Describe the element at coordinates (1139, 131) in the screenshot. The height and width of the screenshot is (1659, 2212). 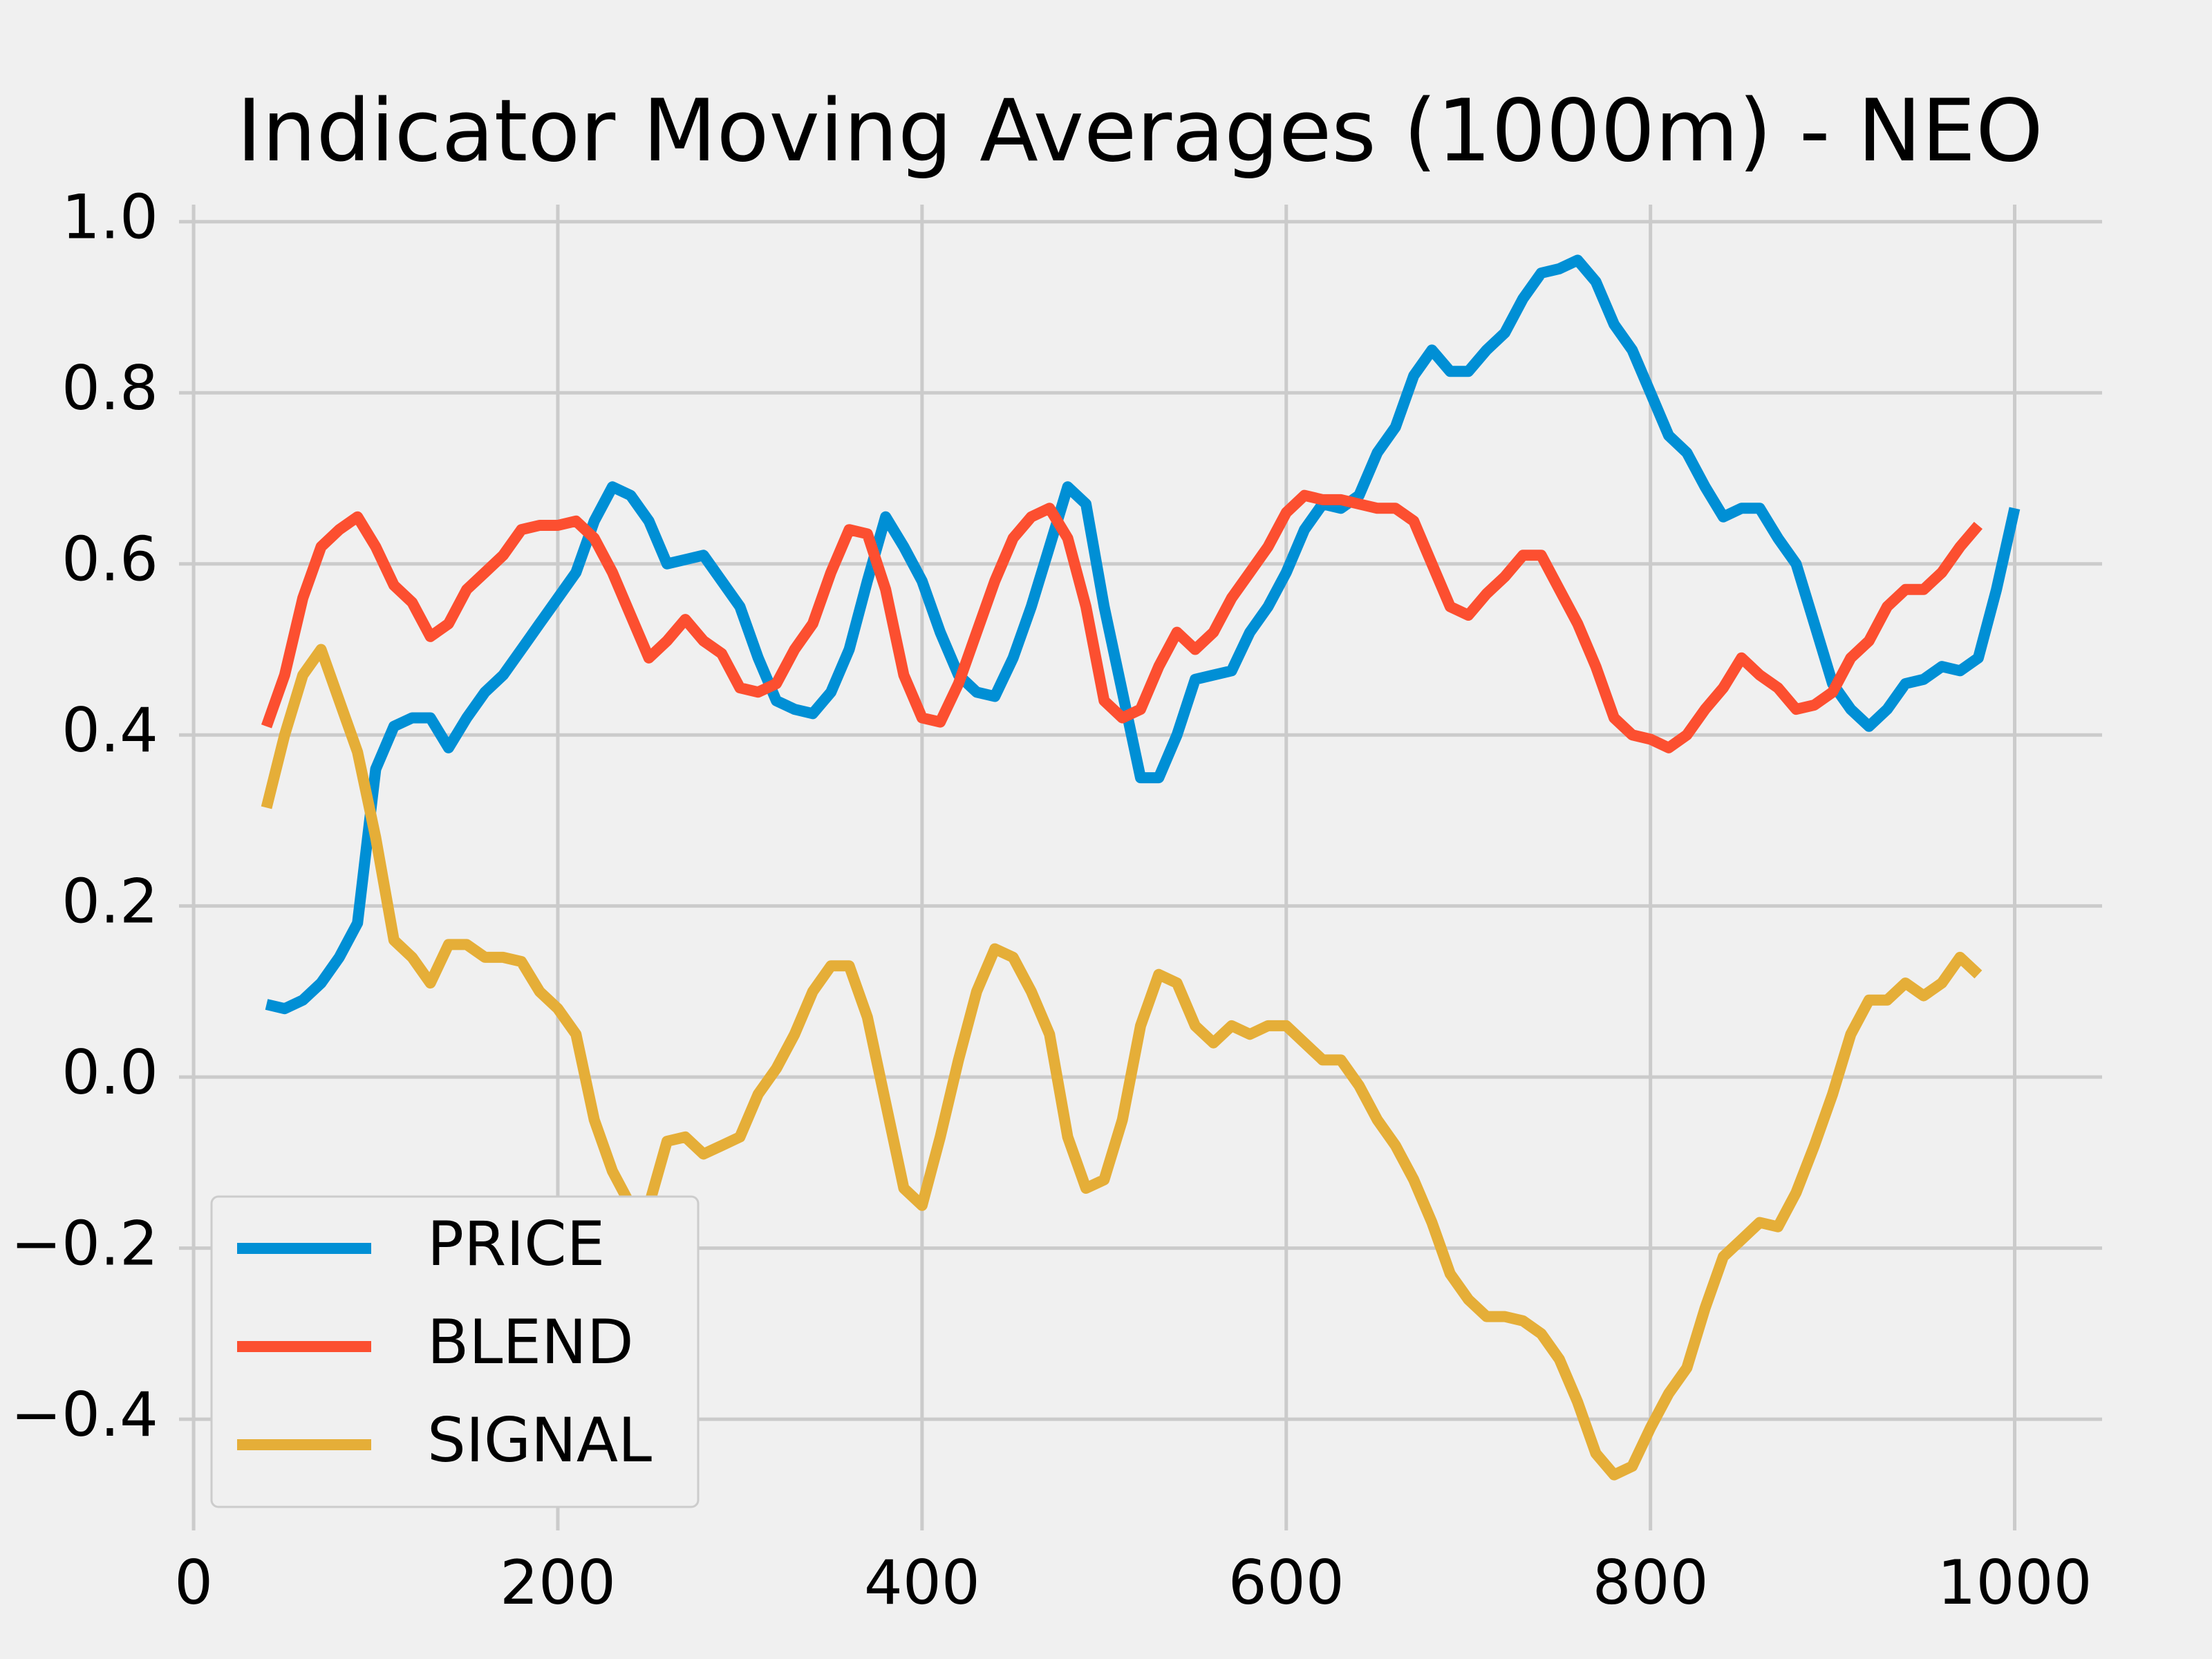
I see `chart-title: Indicator Moving Averages (1000m) - NEO` at that location.